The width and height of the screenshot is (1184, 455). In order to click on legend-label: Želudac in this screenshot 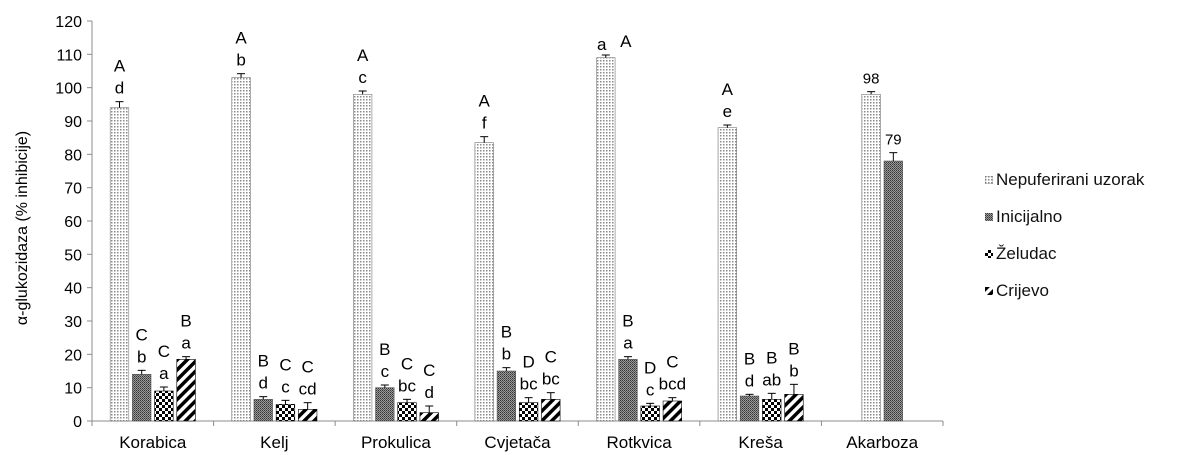, I will do `click(1026, 253)`.